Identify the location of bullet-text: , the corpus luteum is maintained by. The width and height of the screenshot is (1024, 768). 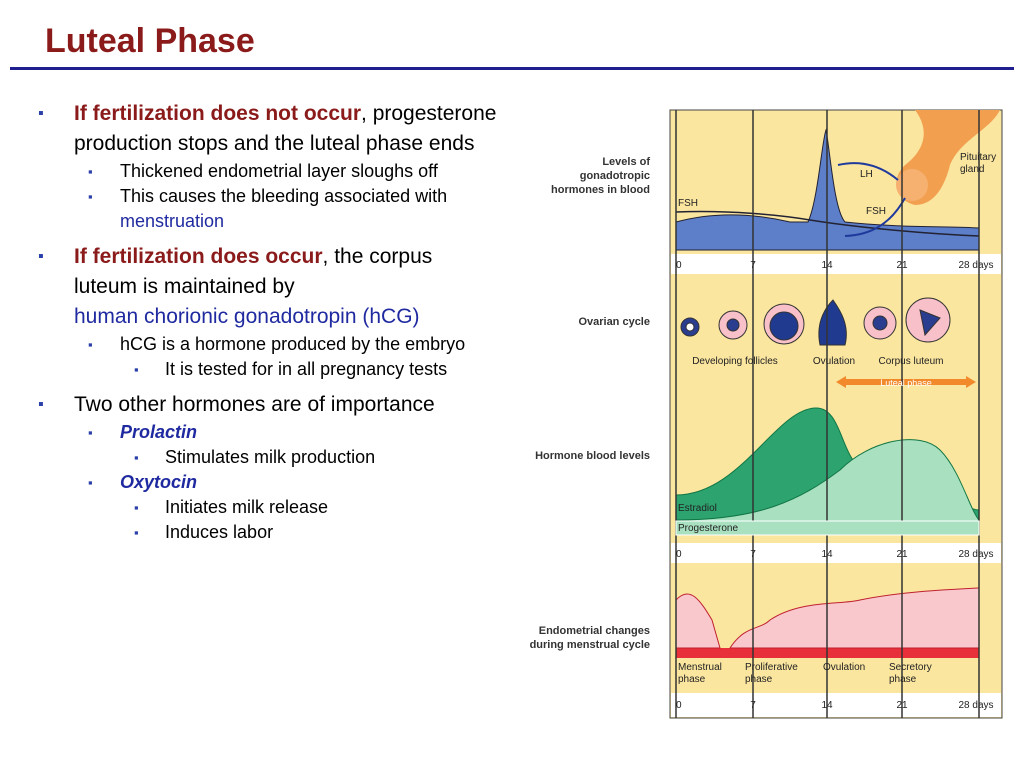
(253, 271).